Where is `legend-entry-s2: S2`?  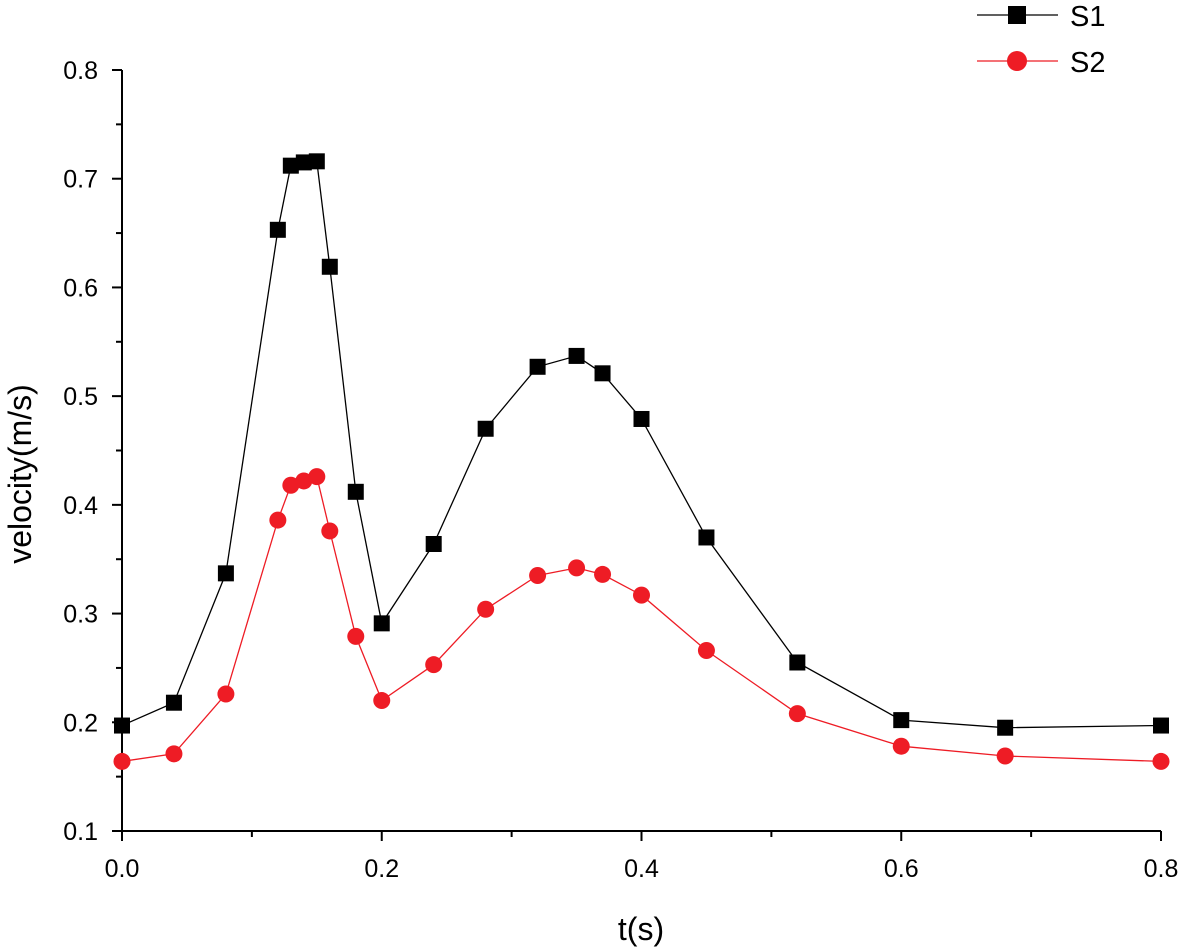
legend-entry-s2: S2 is located at coordinates (1041, 63).